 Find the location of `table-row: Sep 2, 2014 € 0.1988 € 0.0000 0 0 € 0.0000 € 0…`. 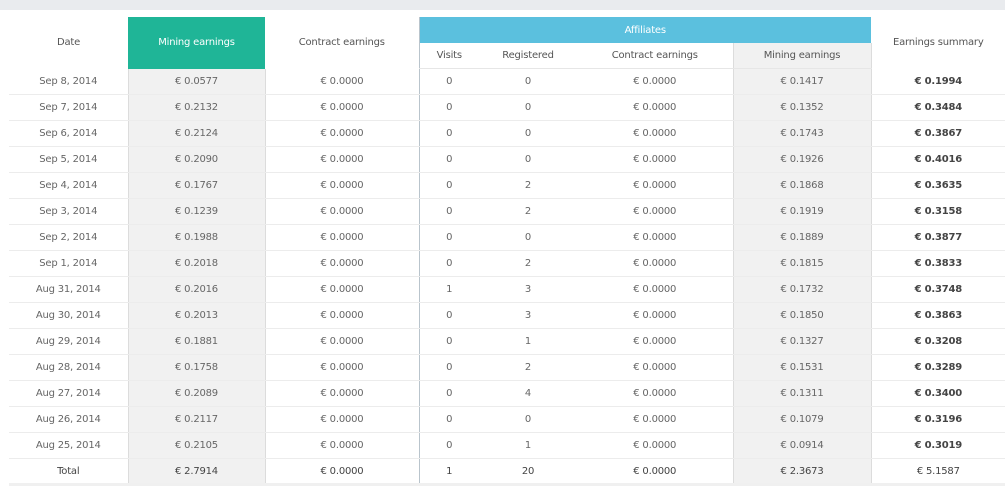

table-row: Sep 2, 2014 € 0.1988 € 0.0000 0 0 € 0.0000 € 0… is located at coordinates (507, 237).